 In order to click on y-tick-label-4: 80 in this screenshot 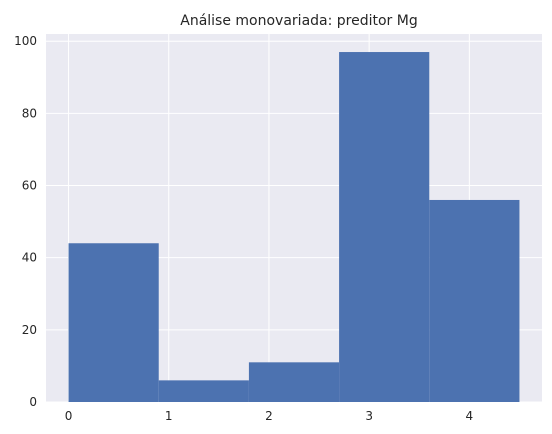, I will do `click(29, 113)`.